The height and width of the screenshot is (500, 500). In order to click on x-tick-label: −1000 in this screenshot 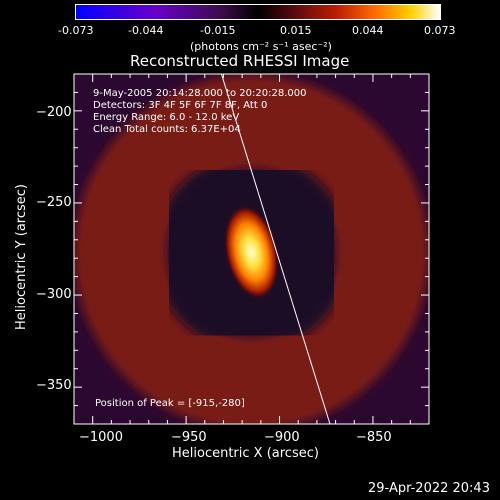, I will do `click(101, 437)`.